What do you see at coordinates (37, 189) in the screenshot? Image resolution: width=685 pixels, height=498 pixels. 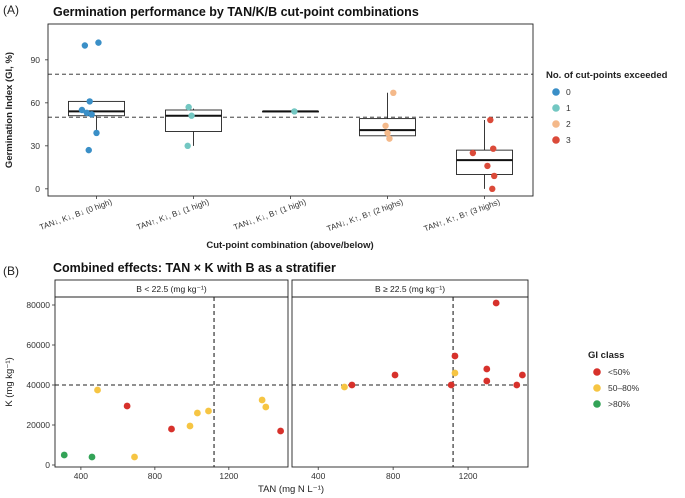 I see `panel-a-y-tick-label: 0` at bounding box center [37, 189].